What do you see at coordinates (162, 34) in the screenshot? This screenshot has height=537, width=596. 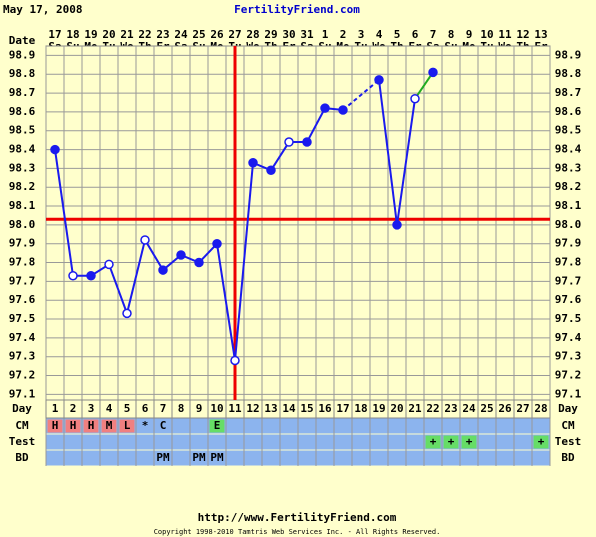 I see `date-label: 23` at bounding box center [162, 34].